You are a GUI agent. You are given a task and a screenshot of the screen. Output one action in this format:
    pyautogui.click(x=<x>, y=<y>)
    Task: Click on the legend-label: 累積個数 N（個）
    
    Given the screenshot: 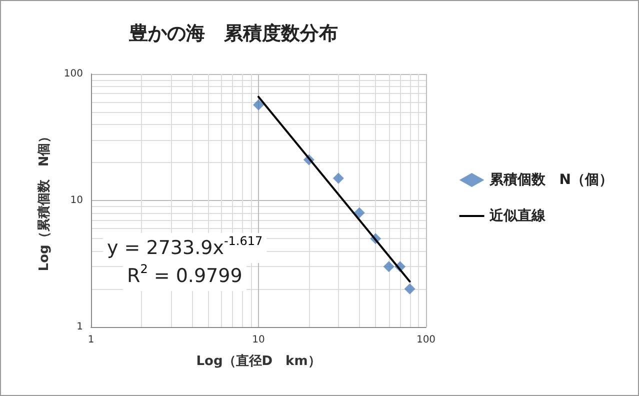 What is the action you would take?
    pyautogui.click(x=550, y=180)
    